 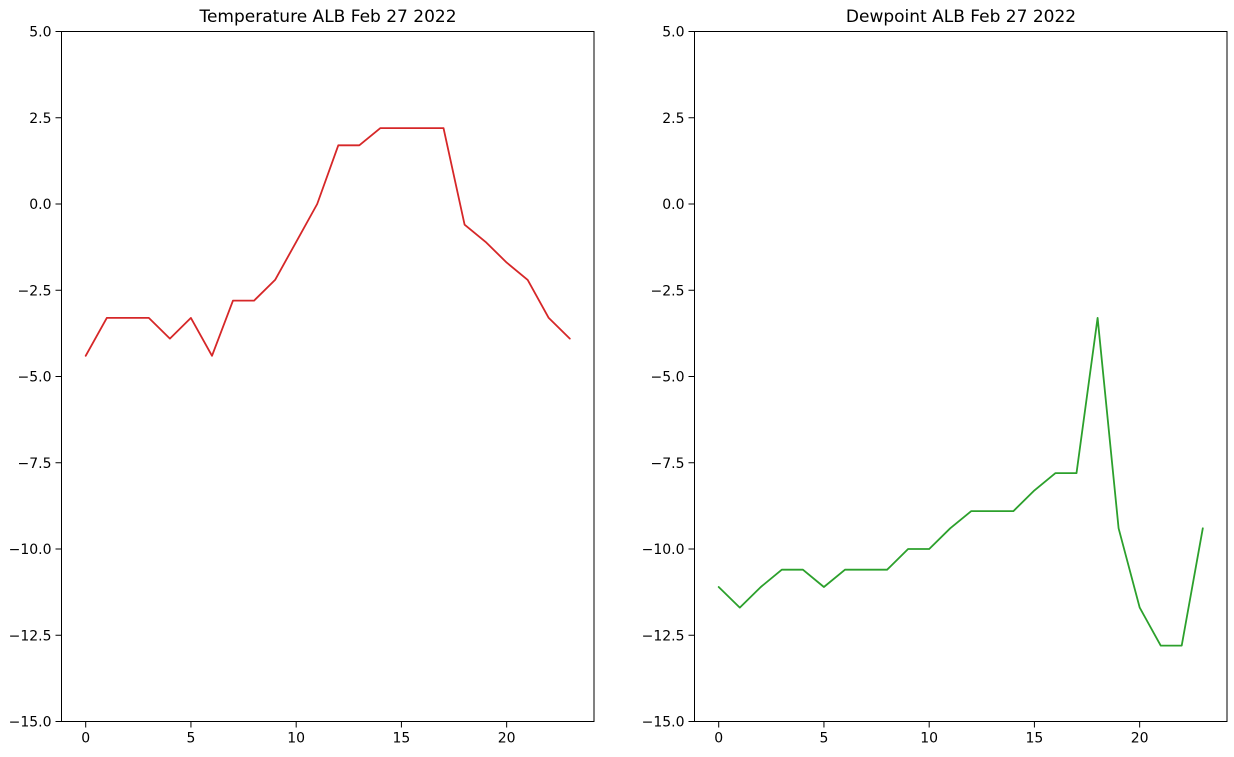 What do you see at coordinates (328, 17) in the screenshot?
I see `chart-title-temperature: Temperature ALB Feb 27 2022` at bounding box center [328, 17].